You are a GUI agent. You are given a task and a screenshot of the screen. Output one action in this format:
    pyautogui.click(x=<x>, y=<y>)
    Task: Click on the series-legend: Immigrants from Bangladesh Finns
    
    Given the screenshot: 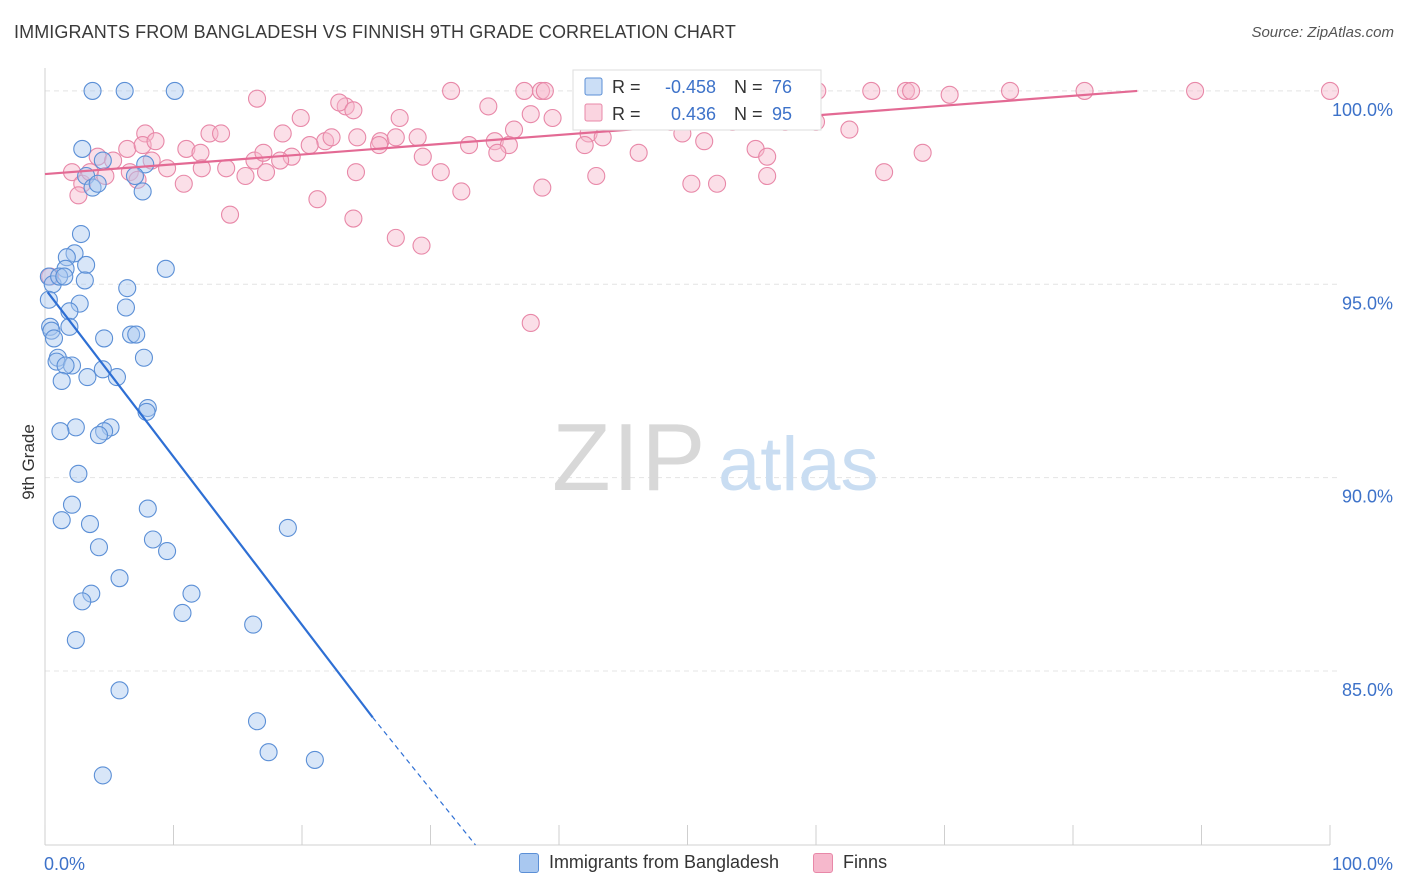 What is the action you would take?
    pyautogui.click(x=703, y=862)
    